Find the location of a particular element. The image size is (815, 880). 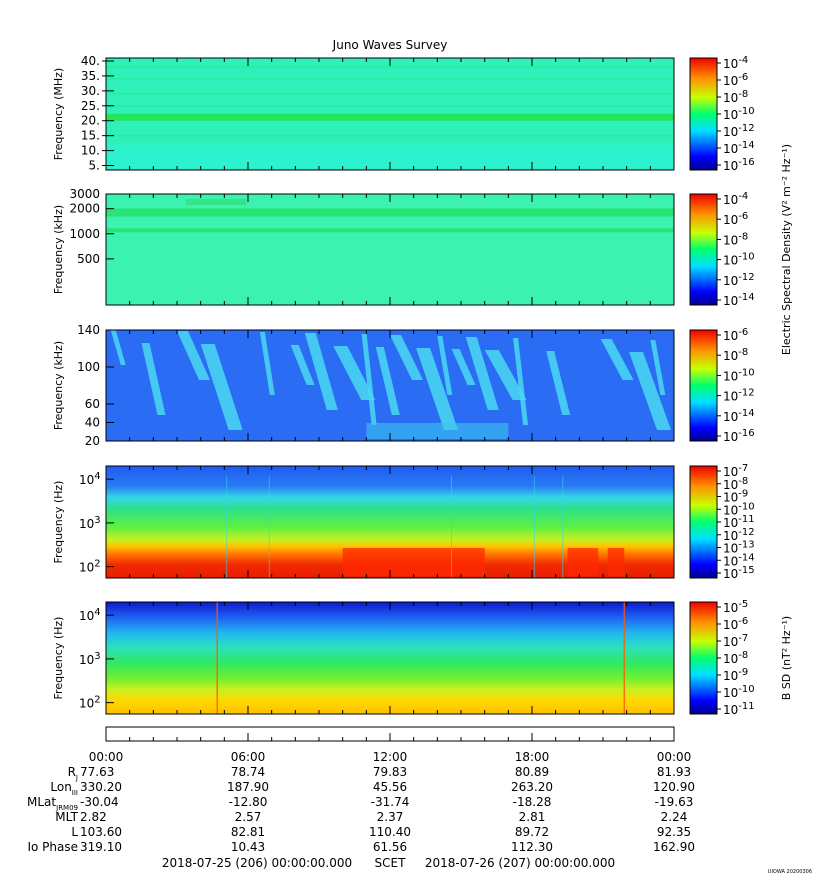

y-tick-label-p2: 1000 is located at coordinates (84, 234).